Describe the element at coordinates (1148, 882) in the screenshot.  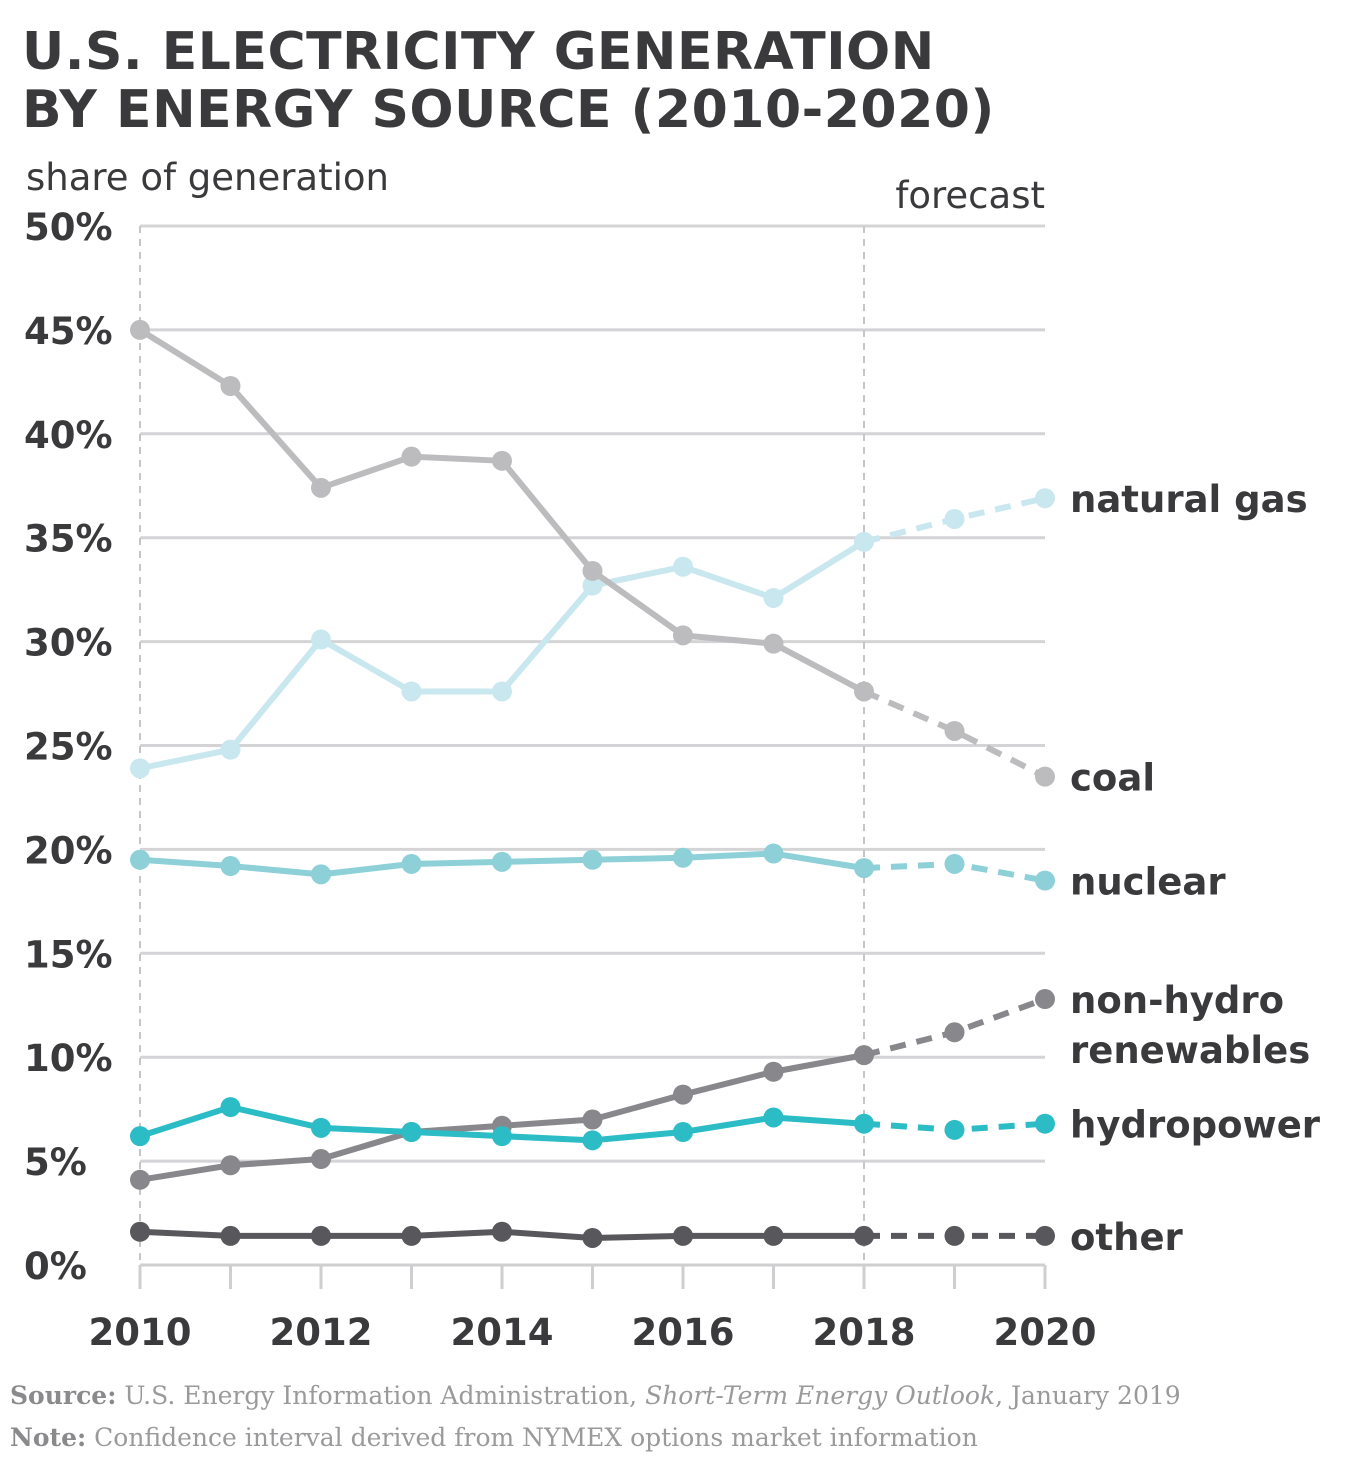
I see `series-label: nuclear` at that location.